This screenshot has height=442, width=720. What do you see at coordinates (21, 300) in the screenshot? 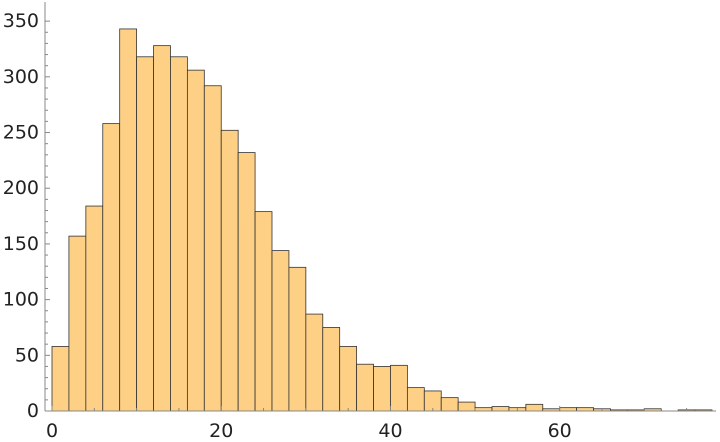
I see `y-tick-label: 100` at bounding box center [21, 300].